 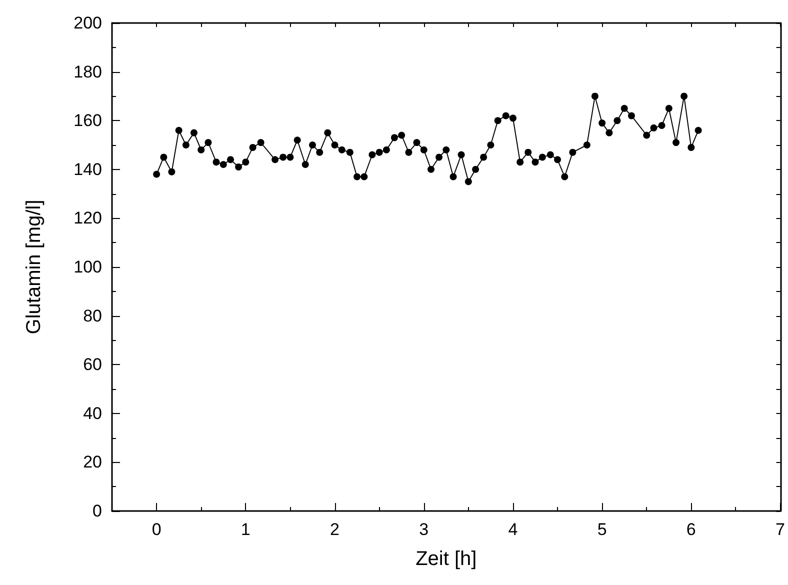 What do you see at coordinates (88, 72) in the screenshot?
I see `y-tick-label: 180` at bounding box center [88, 72].